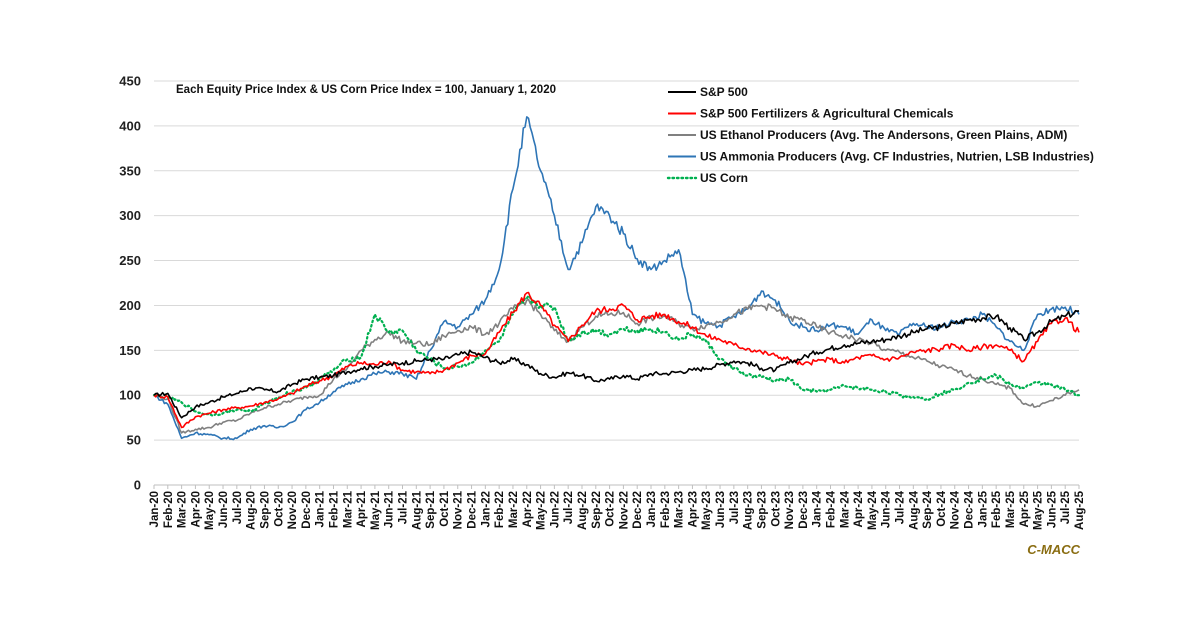 This screenshot has height=627, width=1200. What do you see at coordinates (583, 510) in the screenshot?
I see `x-tick-label: Aug-22` at bounding box center [583, 510].